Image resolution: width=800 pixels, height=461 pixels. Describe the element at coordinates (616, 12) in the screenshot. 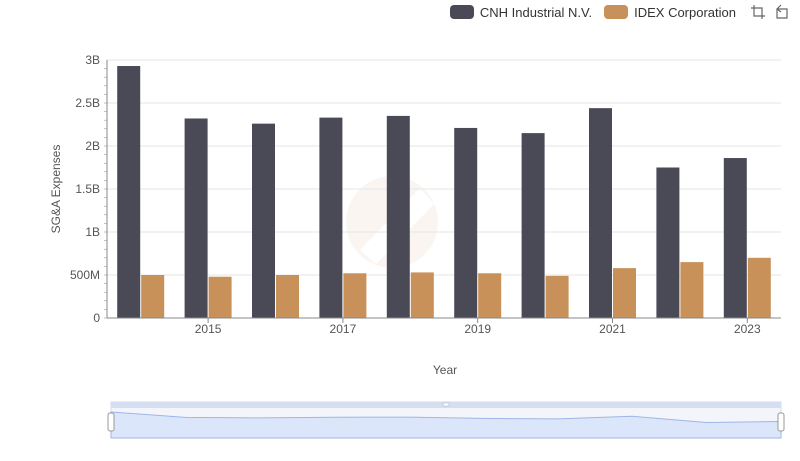

I see `legend-swatch-idex` at that location.